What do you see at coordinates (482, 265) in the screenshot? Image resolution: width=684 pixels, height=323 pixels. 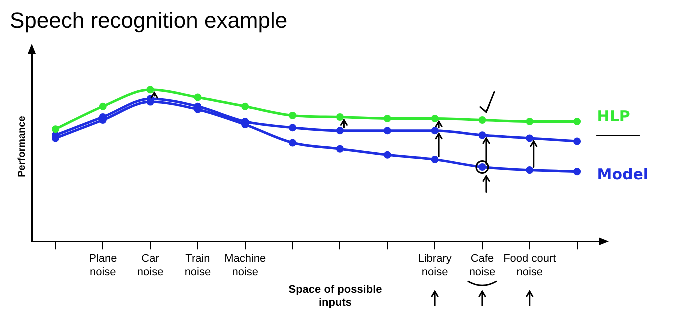 I see `x-tick-label: Cafe noise` at bounding box center [482, 265].